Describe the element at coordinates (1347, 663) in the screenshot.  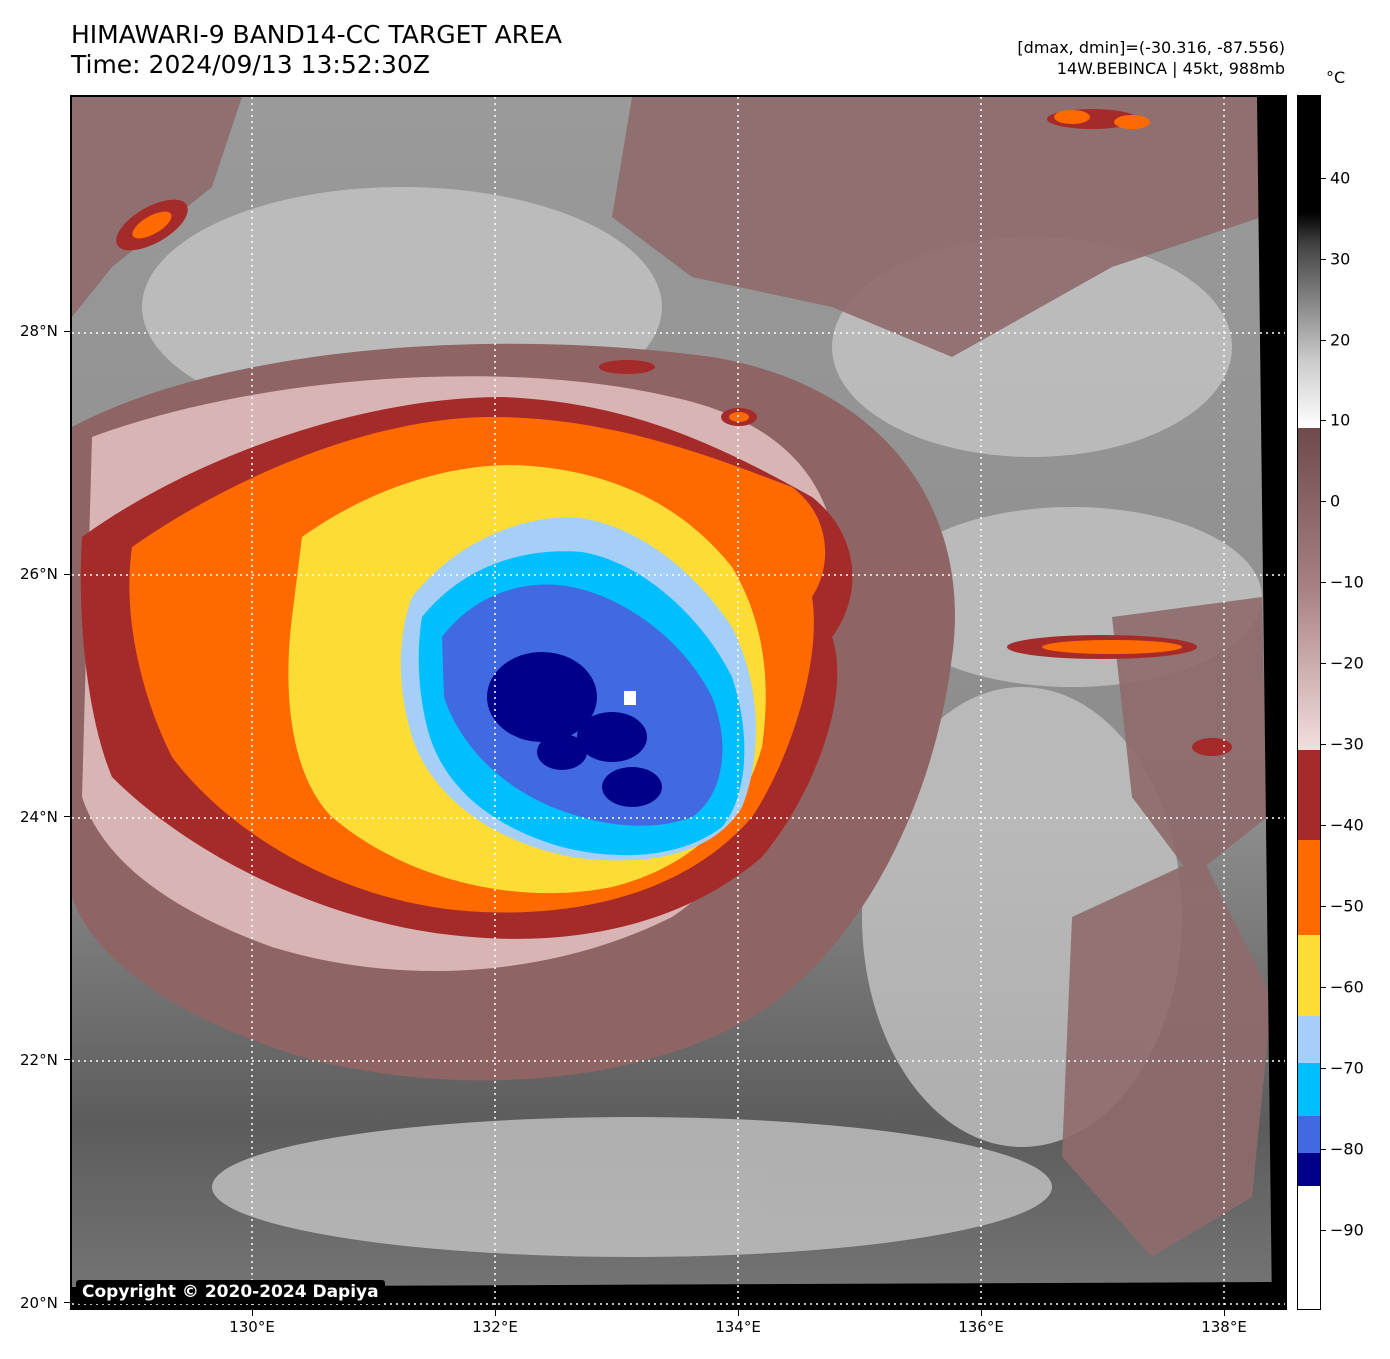
I see `colorbar-label-minus20: −20` at that location.